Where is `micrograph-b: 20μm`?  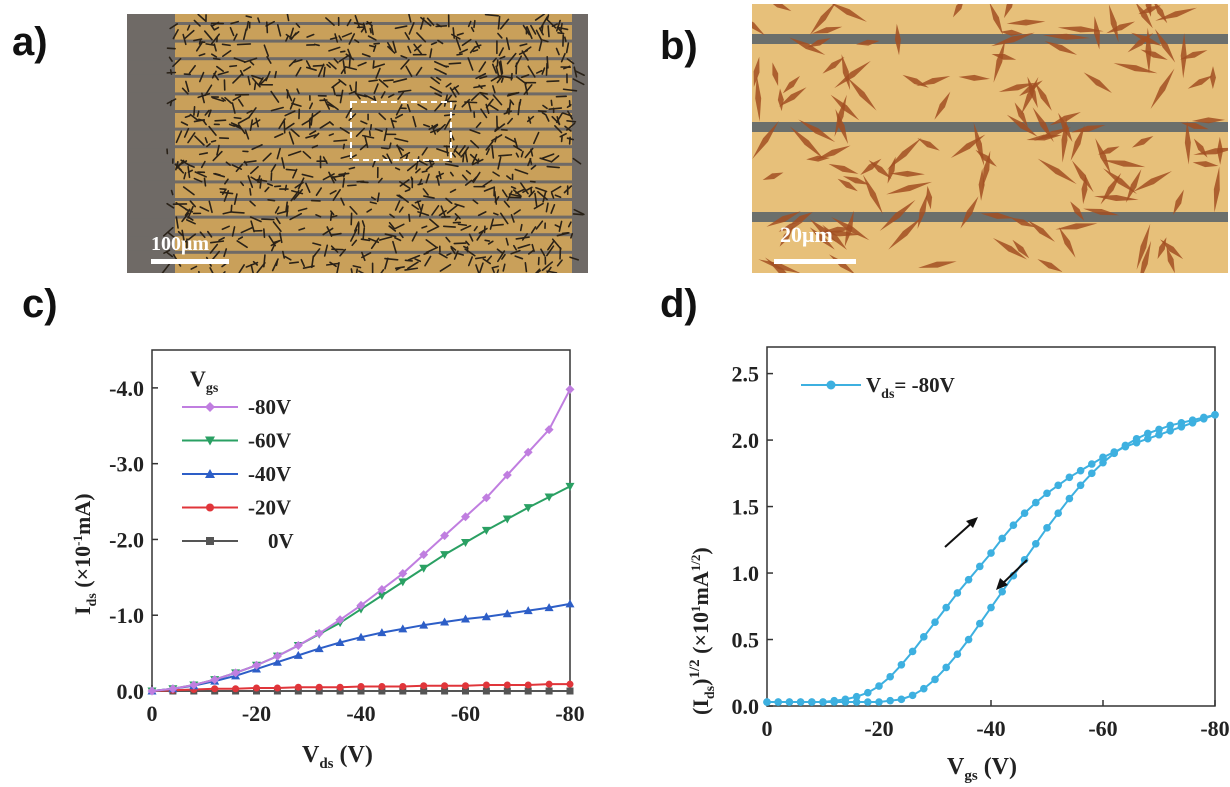
micrograph-b: 20μm is located at coordinates (990, 138).